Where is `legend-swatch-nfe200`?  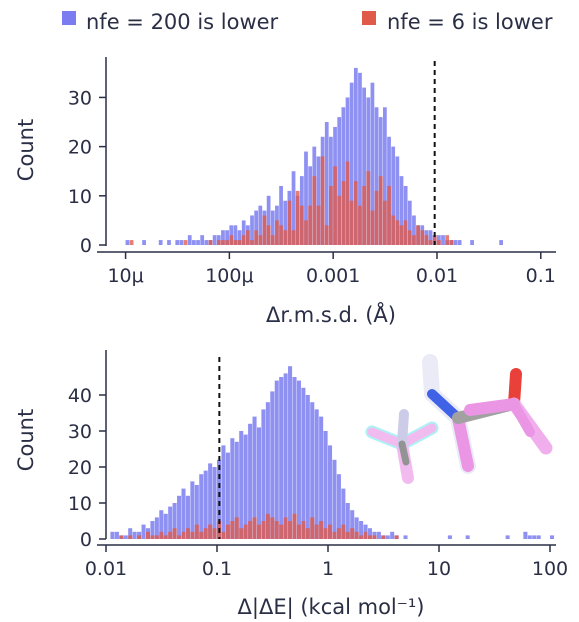 legend-swatch-nfe200 is located at coordinates (69, 18).